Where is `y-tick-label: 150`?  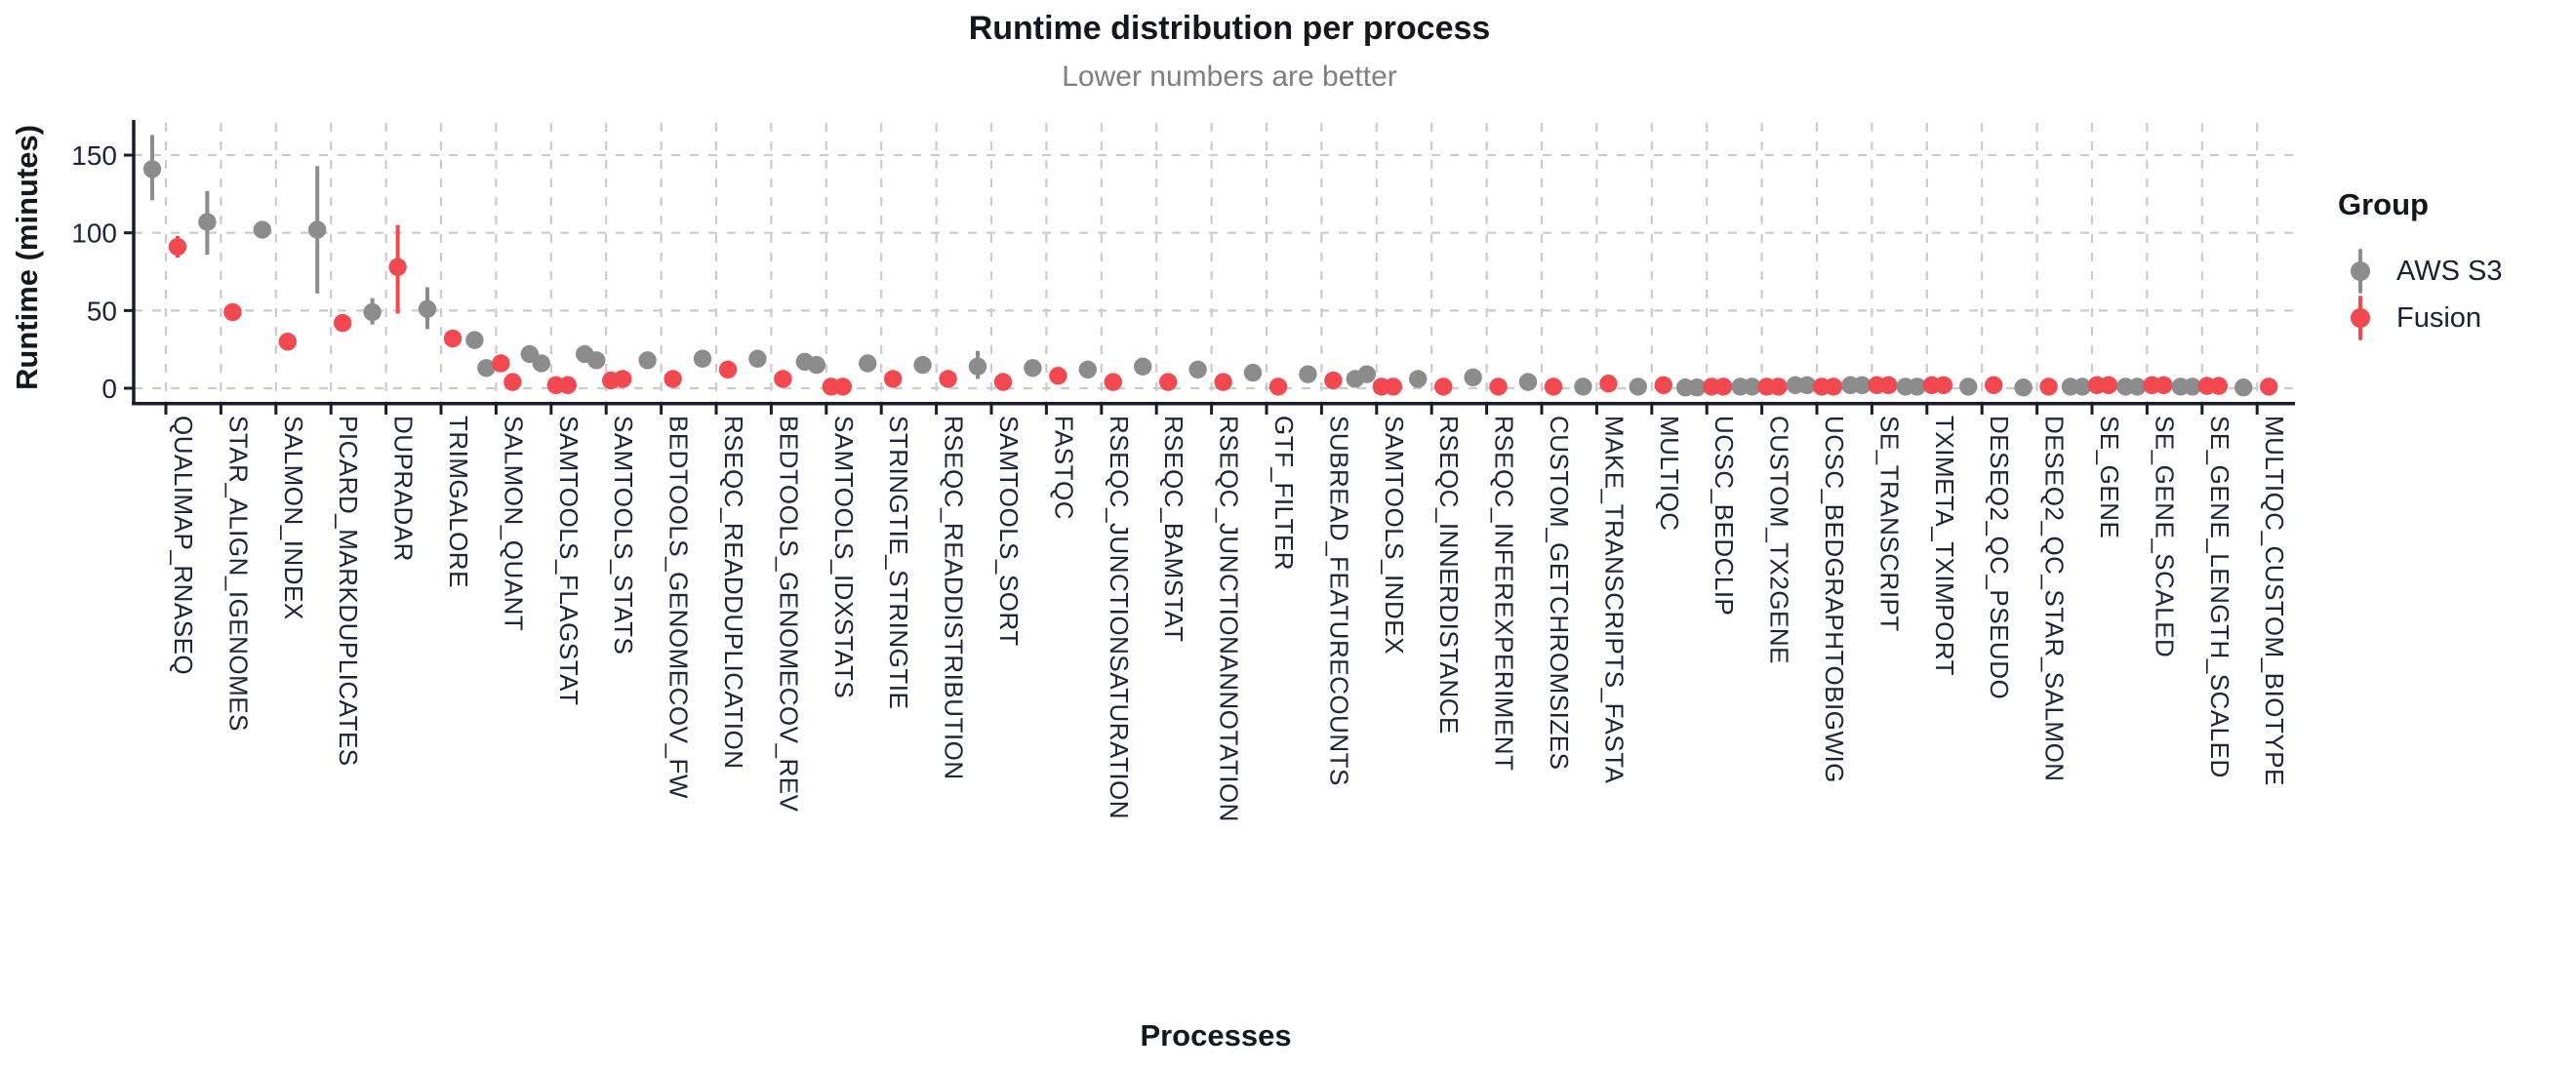
y-tick-label: 150 is located at coordinates (94, 156).